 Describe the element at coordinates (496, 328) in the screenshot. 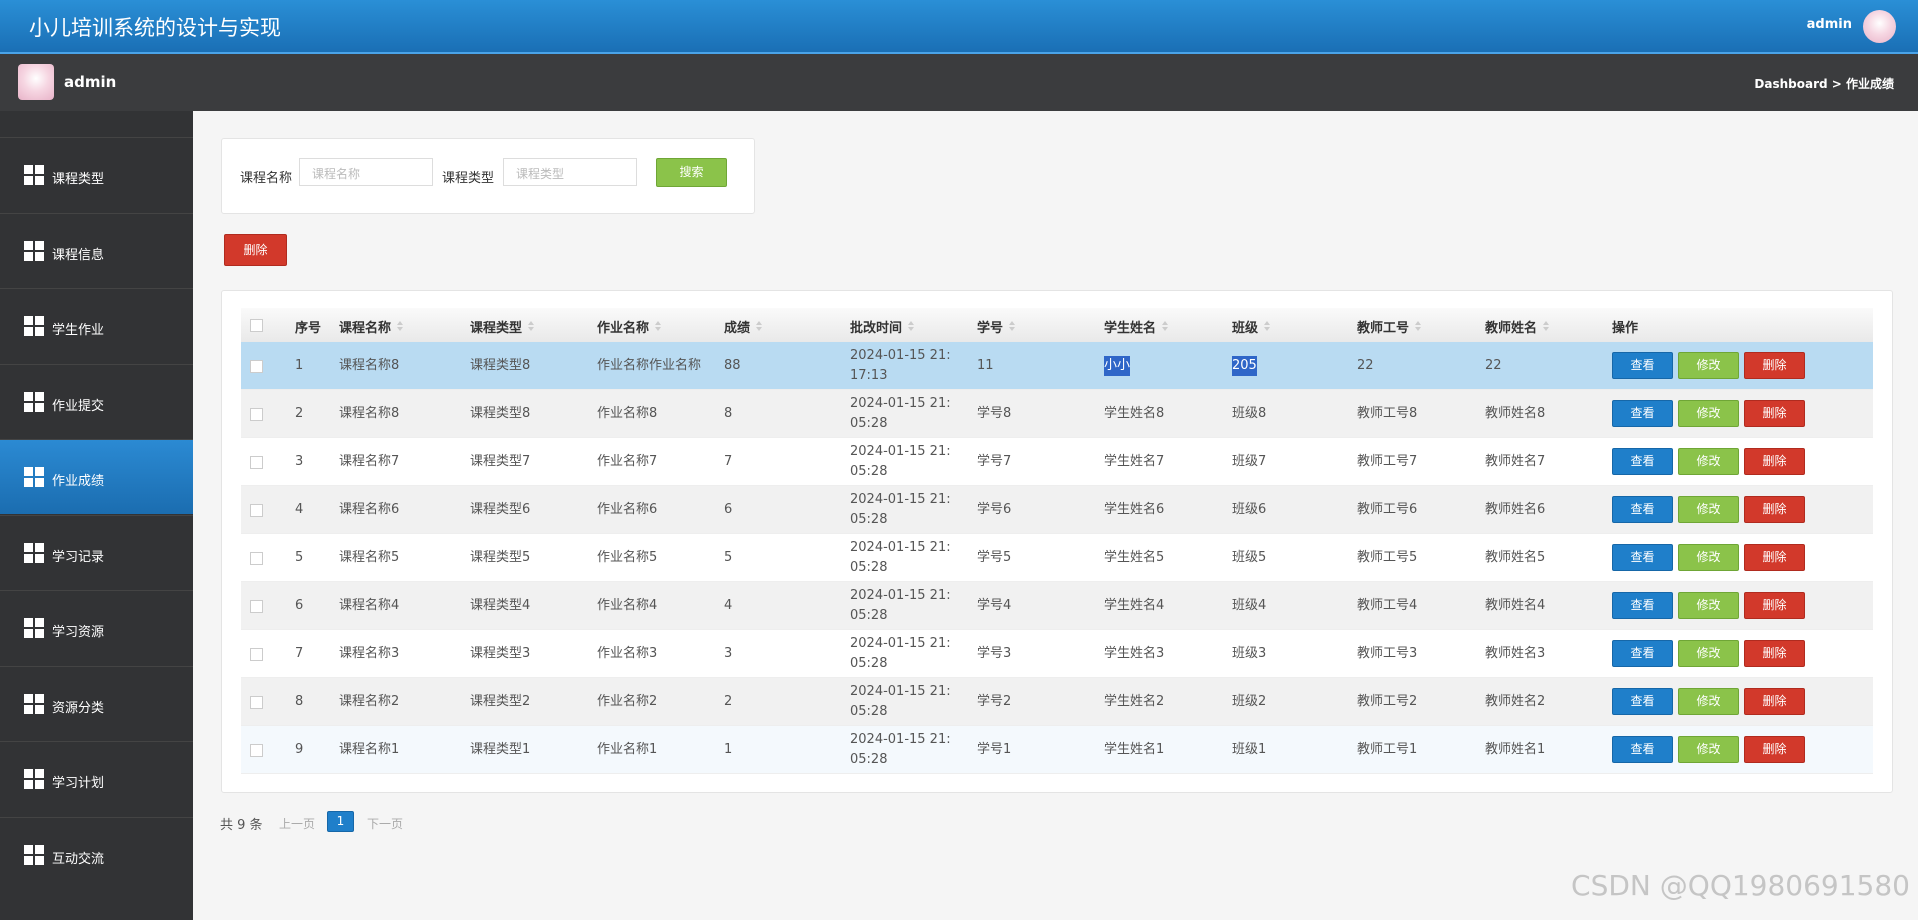

I see `column-header: 课程类型` at that location.